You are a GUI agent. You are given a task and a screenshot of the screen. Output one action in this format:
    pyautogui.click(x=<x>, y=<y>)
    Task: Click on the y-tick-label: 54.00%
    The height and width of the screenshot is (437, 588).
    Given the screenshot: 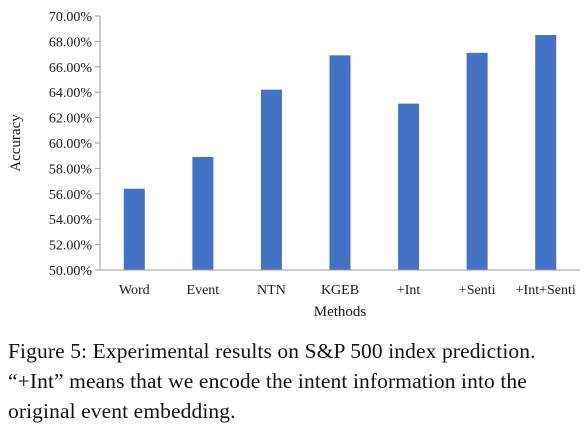 What is the action you would take?
    pyautogui.click(x=71, y=220)
    